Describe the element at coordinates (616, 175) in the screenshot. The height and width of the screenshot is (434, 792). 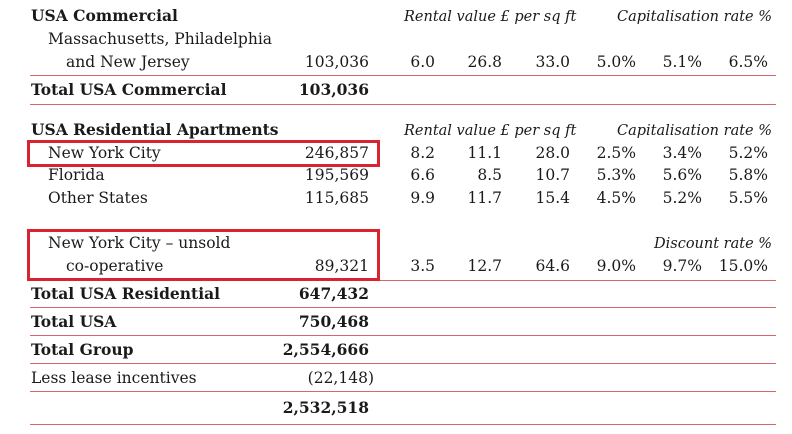
I see `rate-low: 5.3%` at that location.